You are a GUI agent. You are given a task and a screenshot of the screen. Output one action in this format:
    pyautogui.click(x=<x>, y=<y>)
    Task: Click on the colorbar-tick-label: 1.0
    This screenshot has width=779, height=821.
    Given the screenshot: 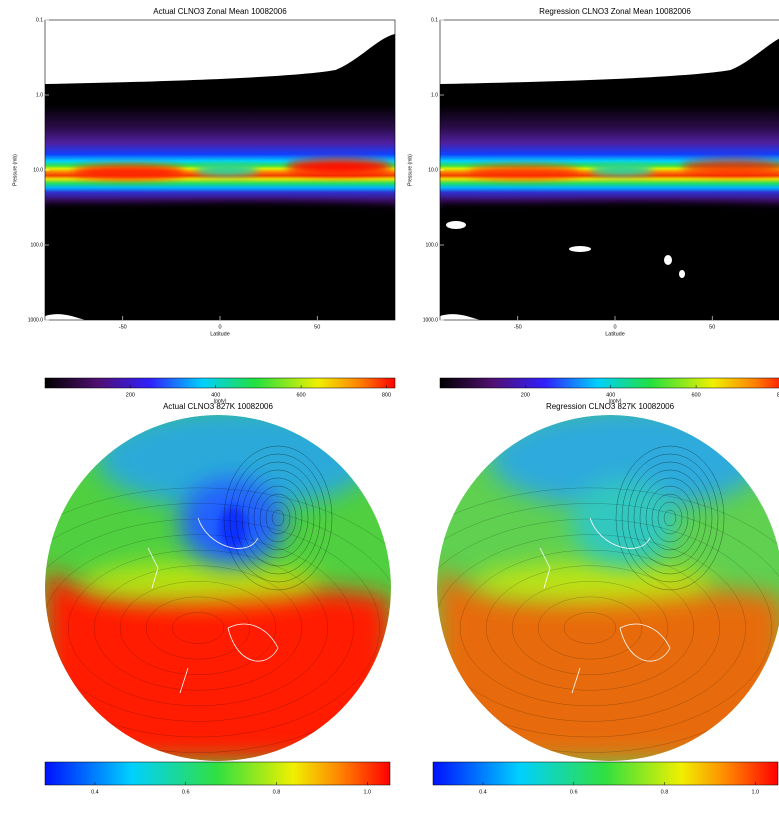 What is the action you would take?
    pyautogui.click(x=755, y=792)
    